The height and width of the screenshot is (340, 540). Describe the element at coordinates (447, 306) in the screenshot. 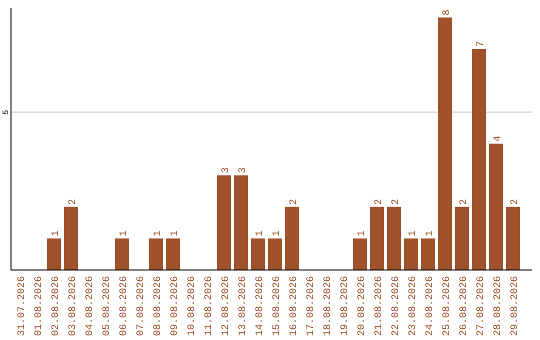

I see `x-tick-label: 25.08.2026` at that location.